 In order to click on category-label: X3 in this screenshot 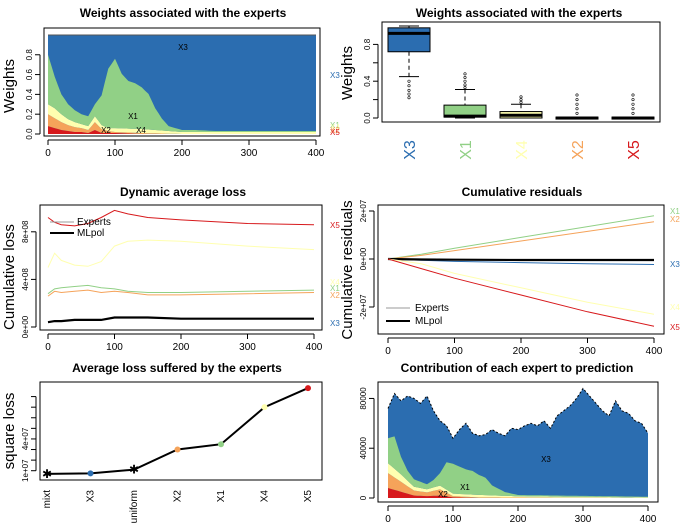, I will do `click(91, 496)`.